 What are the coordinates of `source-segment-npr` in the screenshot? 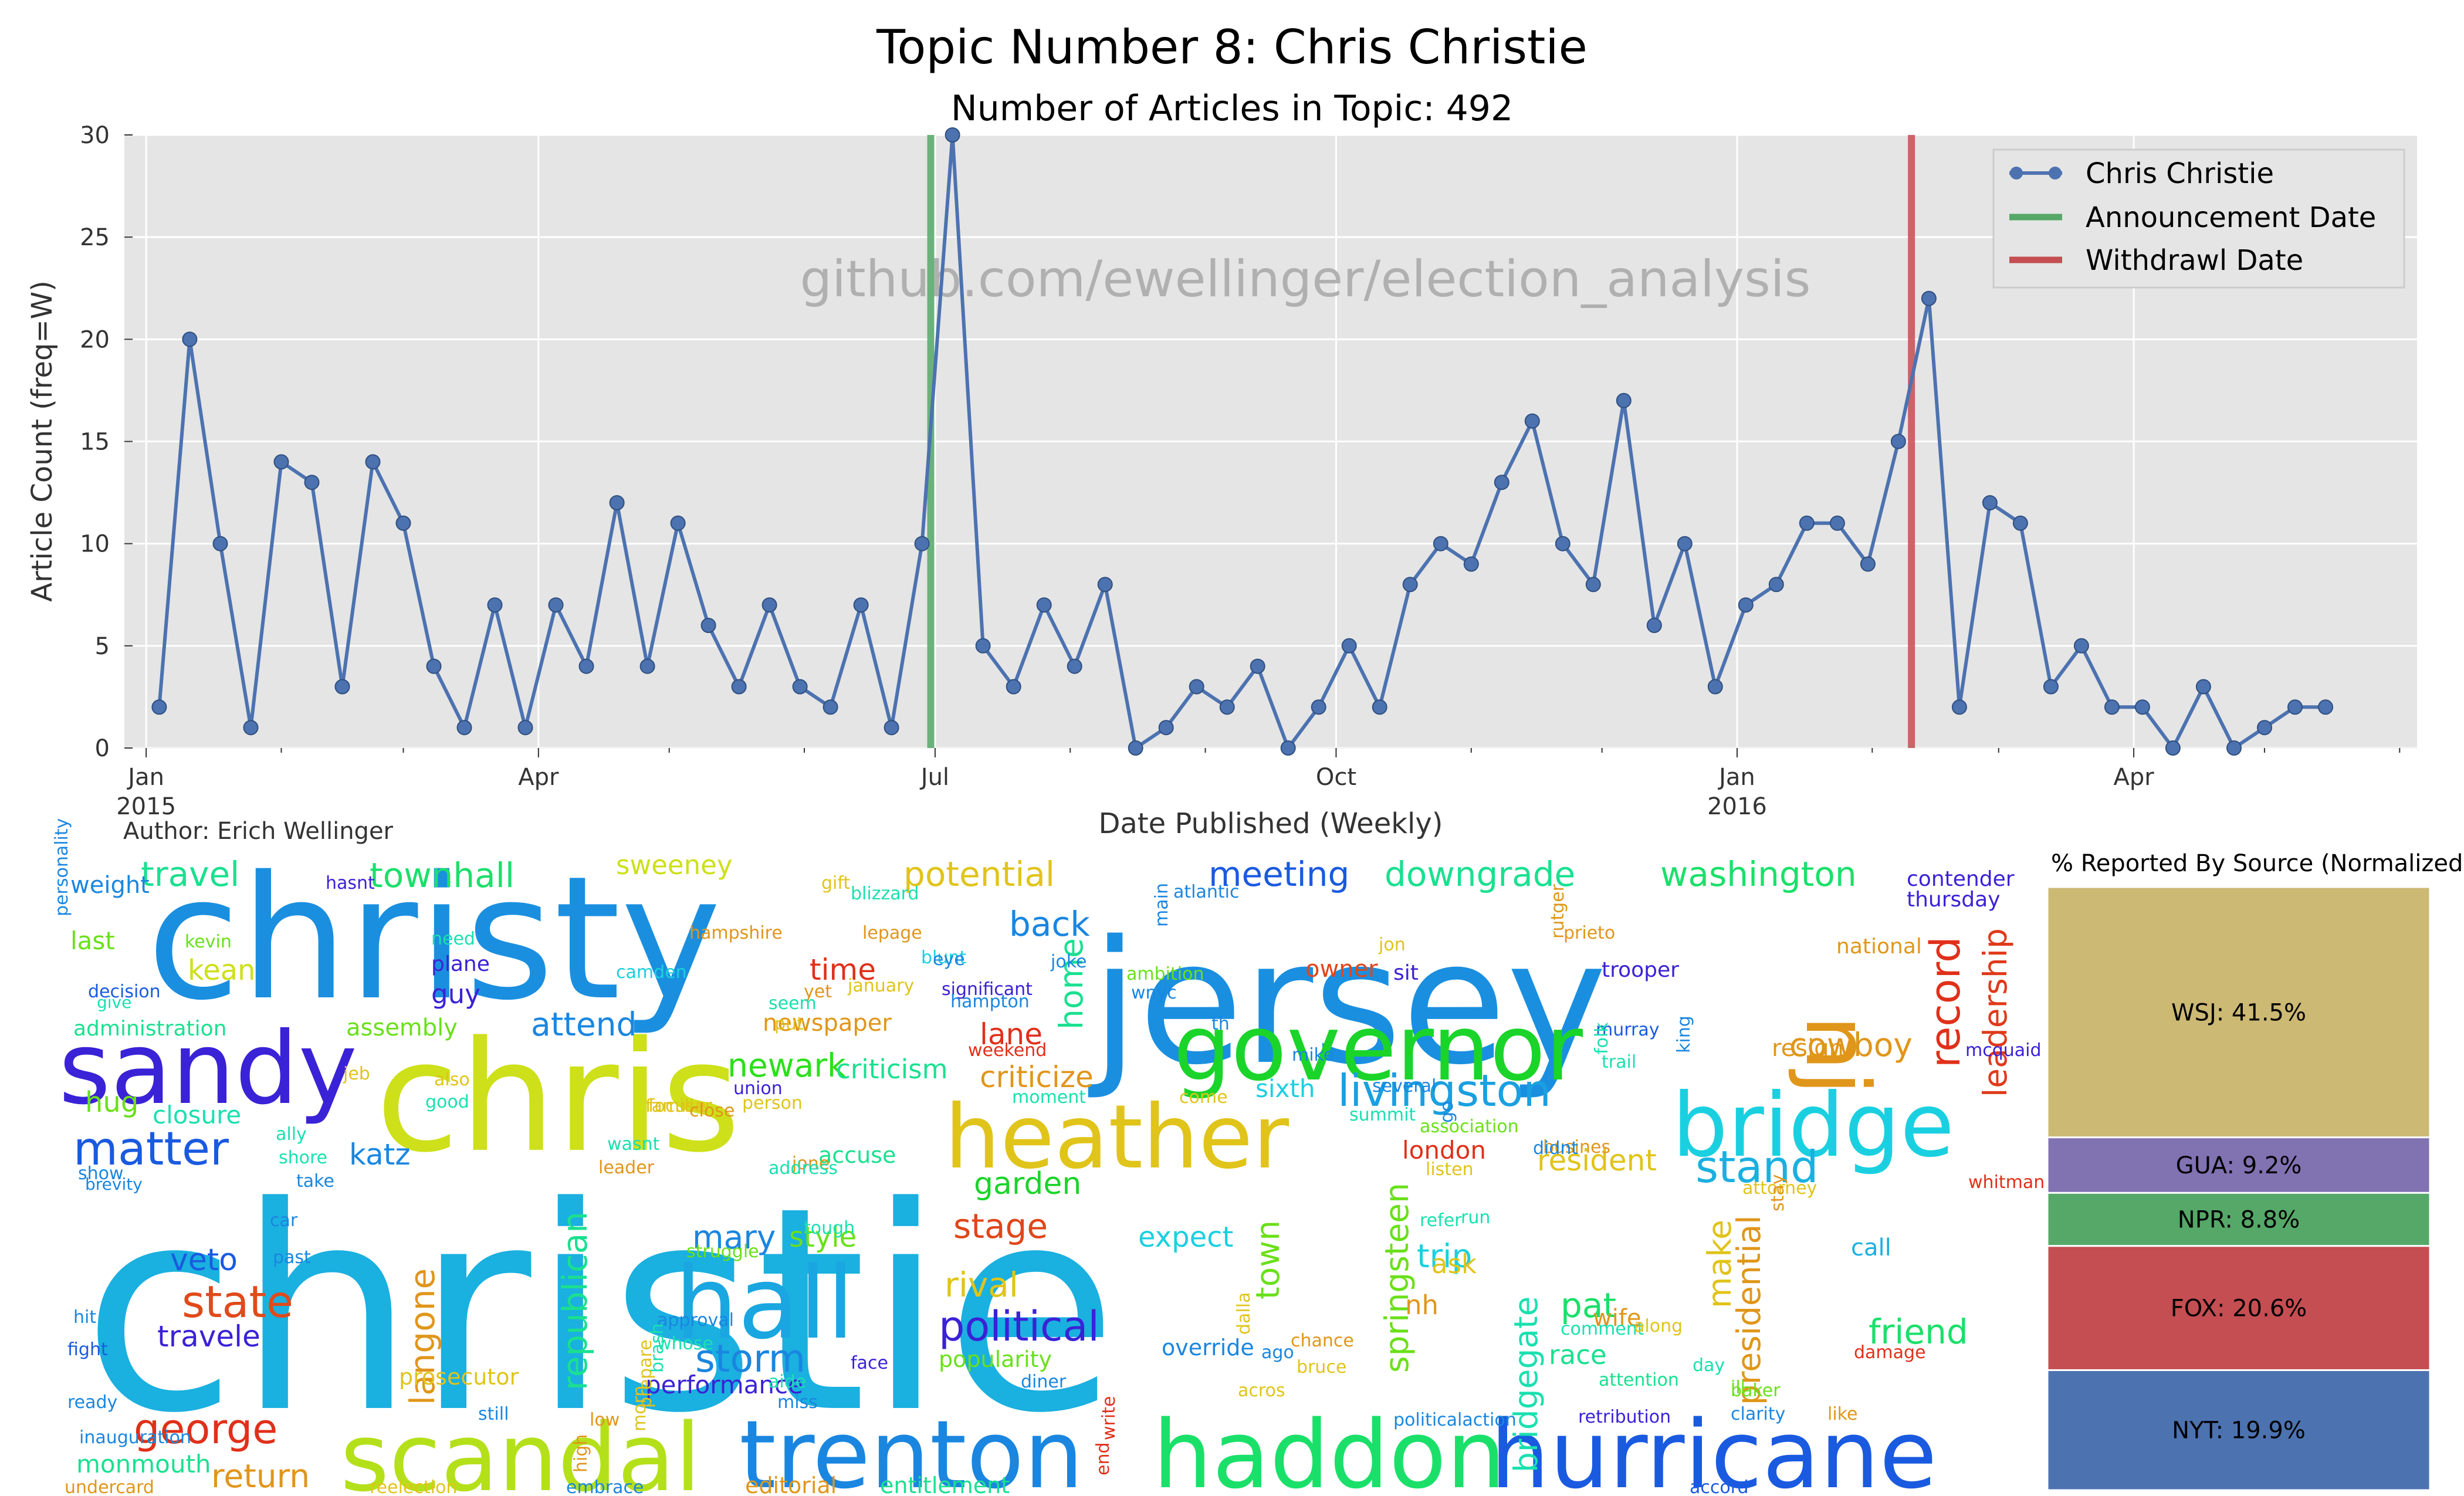 It's located at (2238, 1219).